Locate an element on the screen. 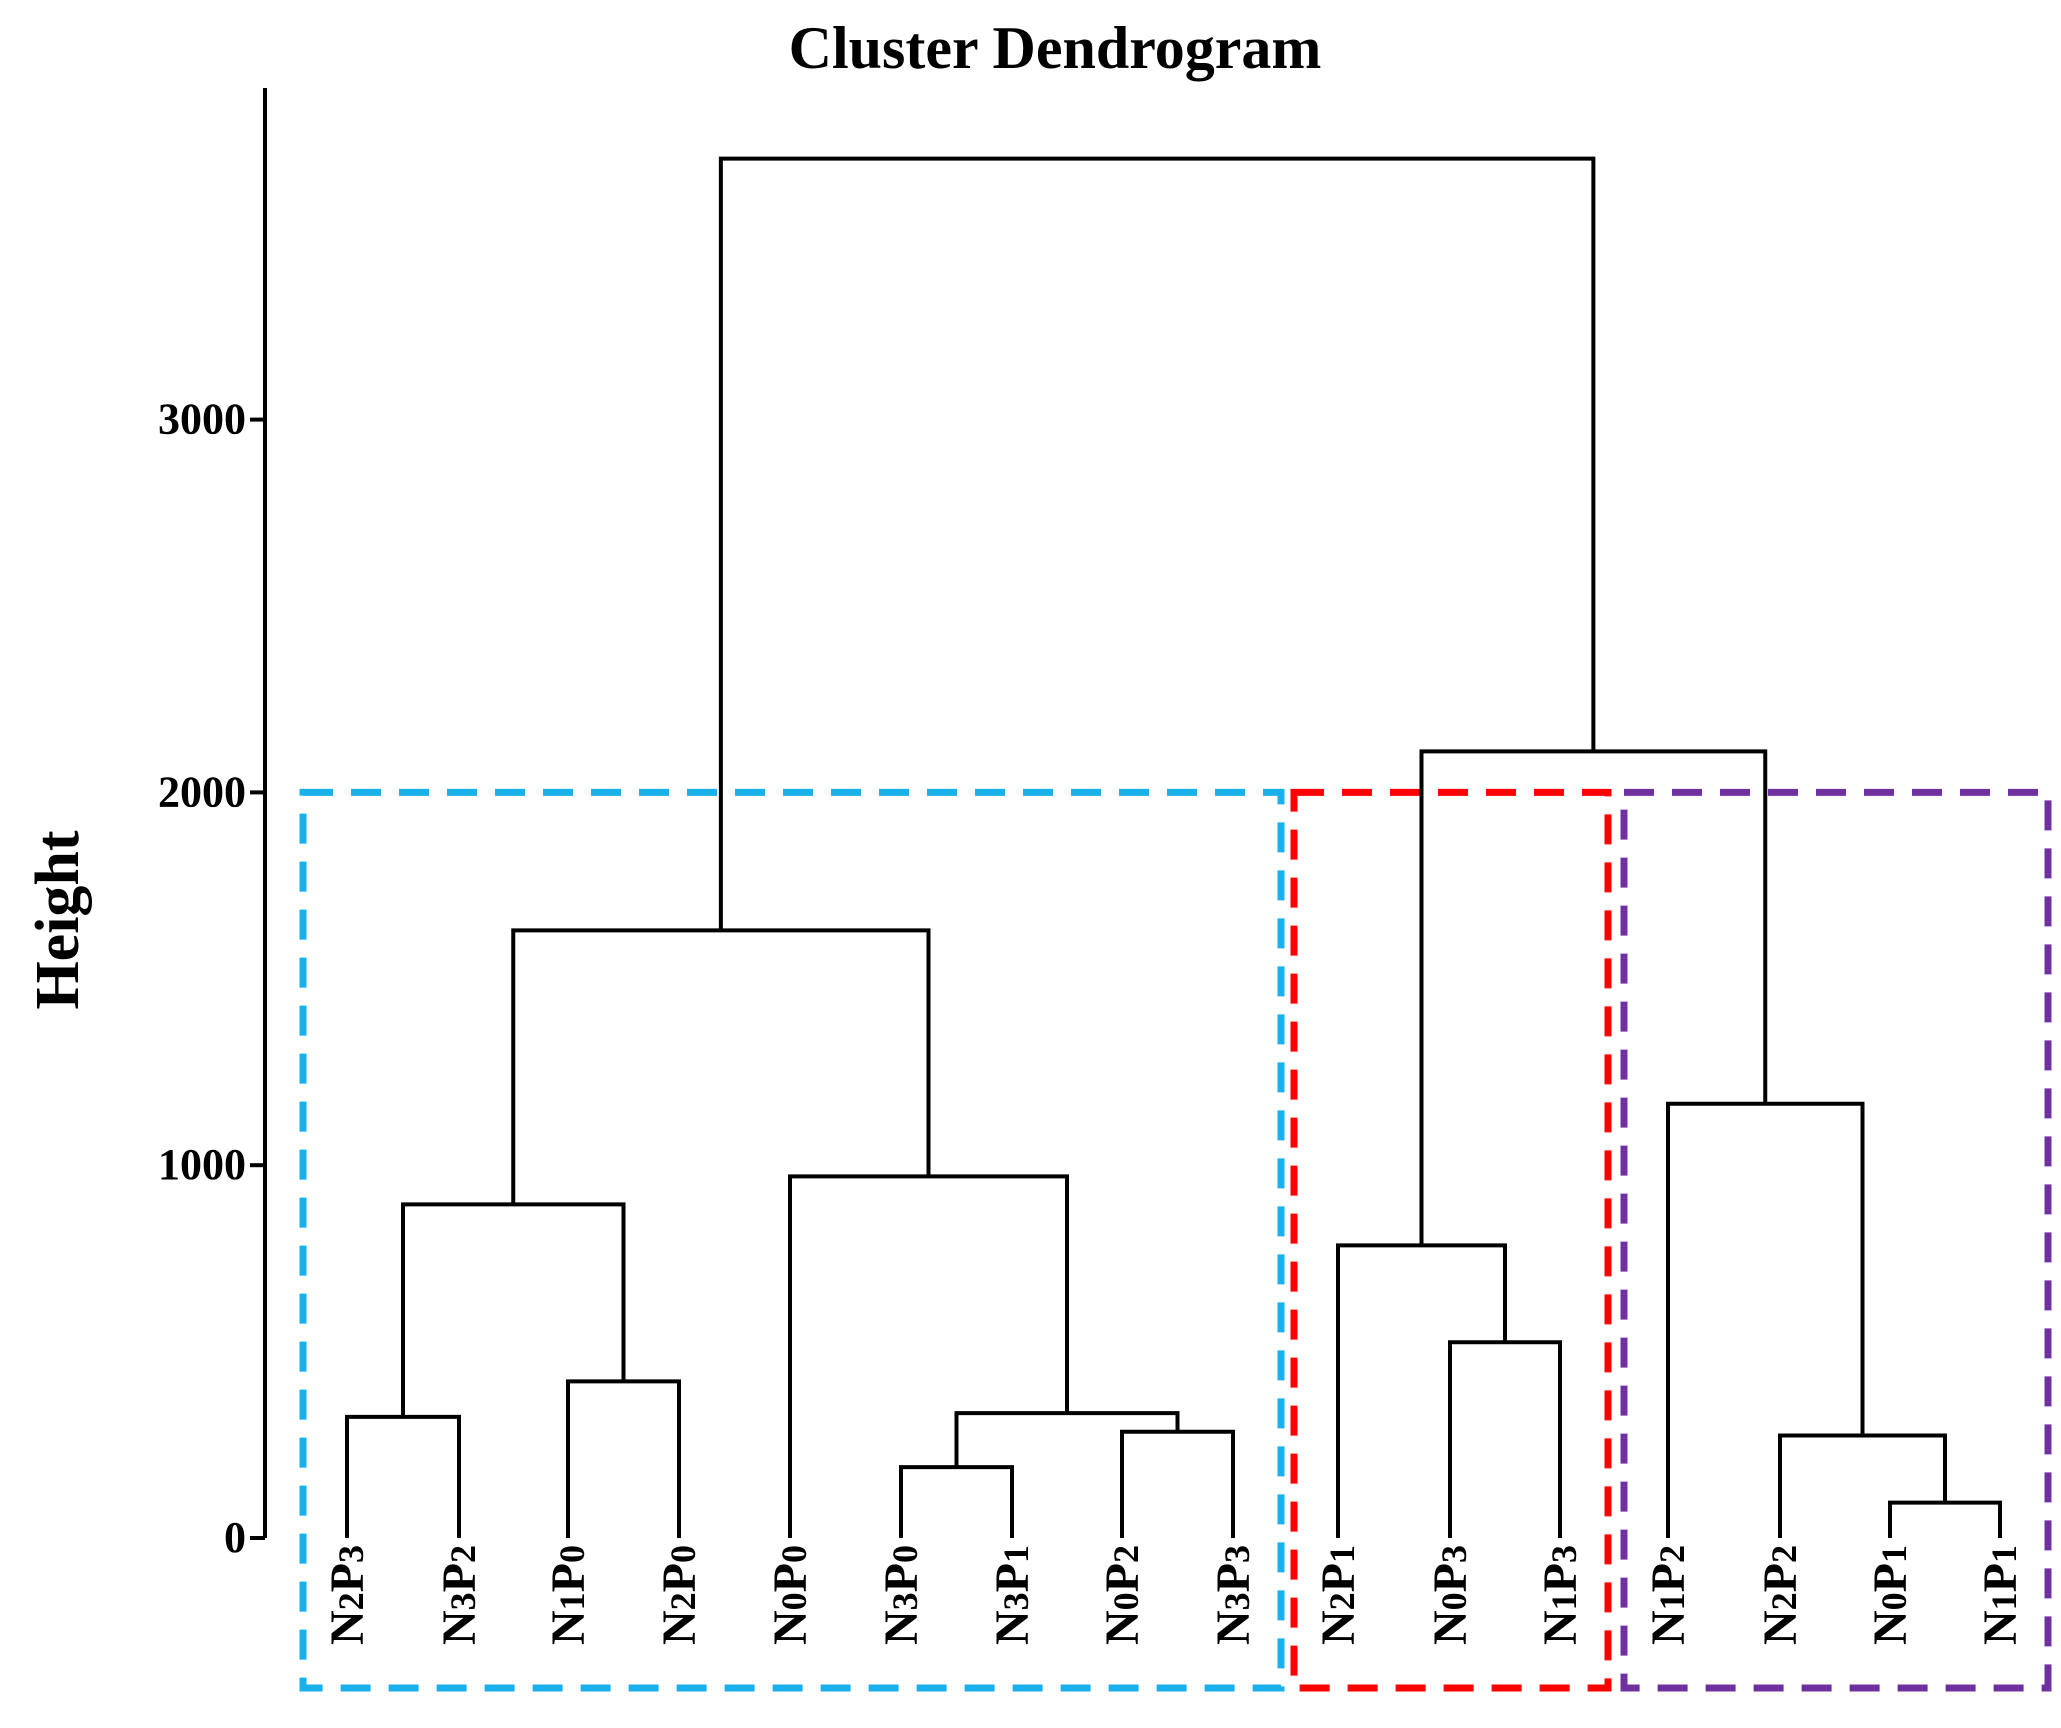 This screenshot has width=2061, height=1728. leaf-label: N3P2 is located at coordinates (459, 1595).